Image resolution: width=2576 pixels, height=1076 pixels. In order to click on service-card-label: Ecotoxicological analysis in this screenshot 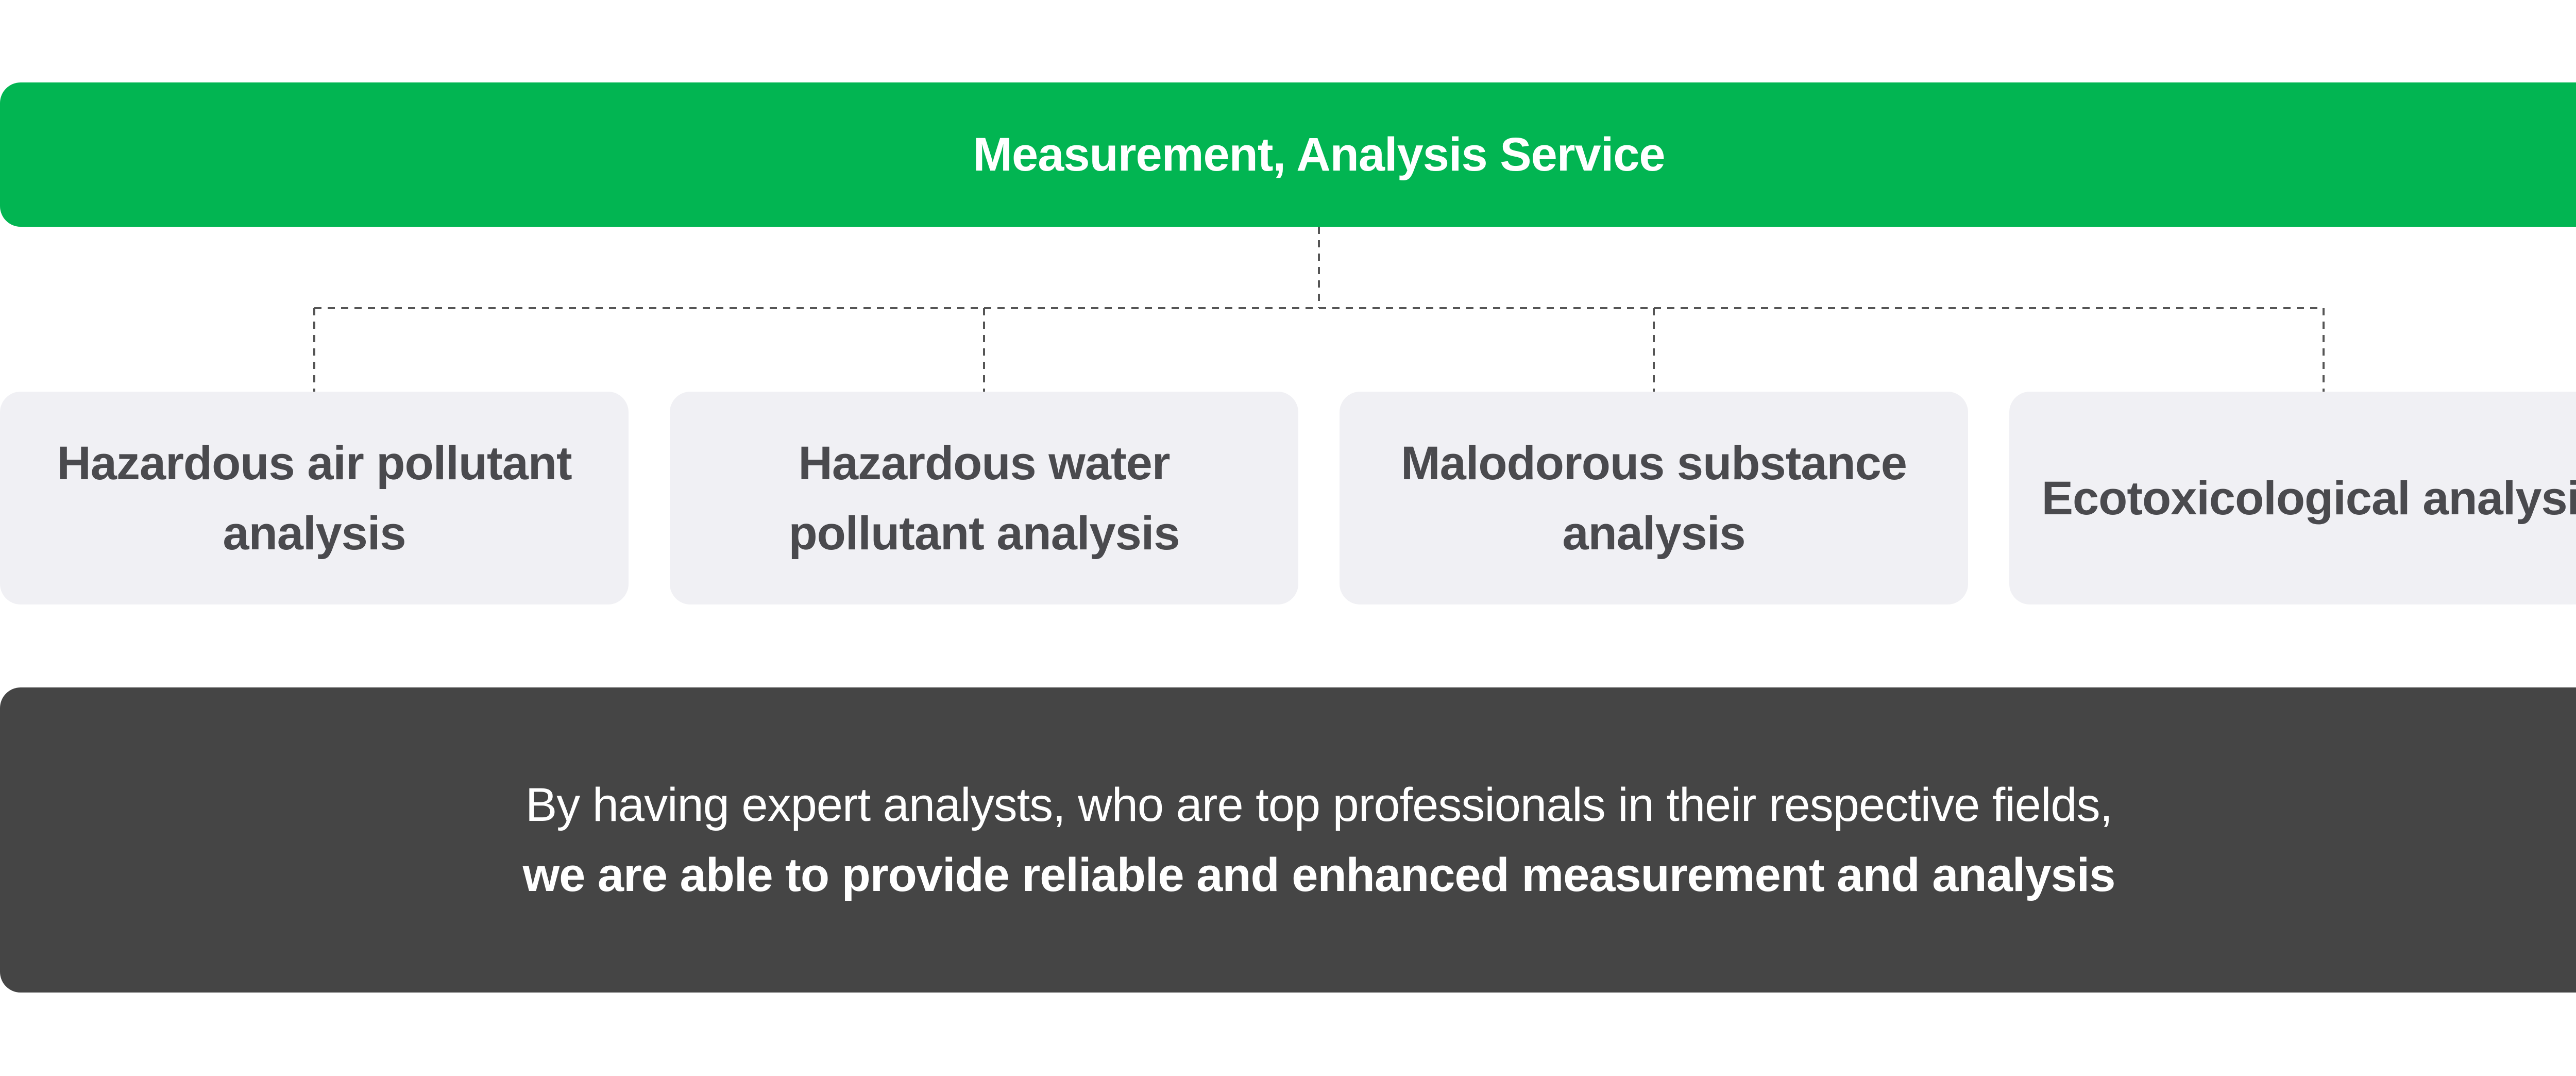, I will do `click(2309, 498)`.